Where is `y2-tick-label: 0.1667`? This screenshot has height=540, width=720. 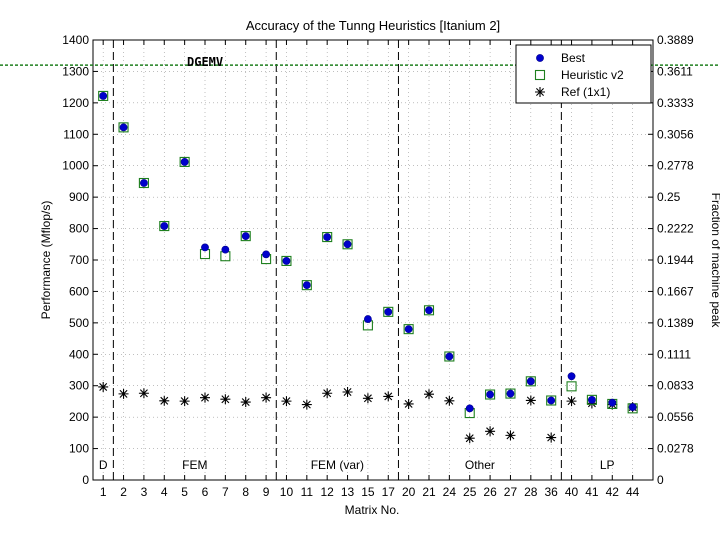
y2-tick-label: 0.1667 is located at coordinates (675, 291).